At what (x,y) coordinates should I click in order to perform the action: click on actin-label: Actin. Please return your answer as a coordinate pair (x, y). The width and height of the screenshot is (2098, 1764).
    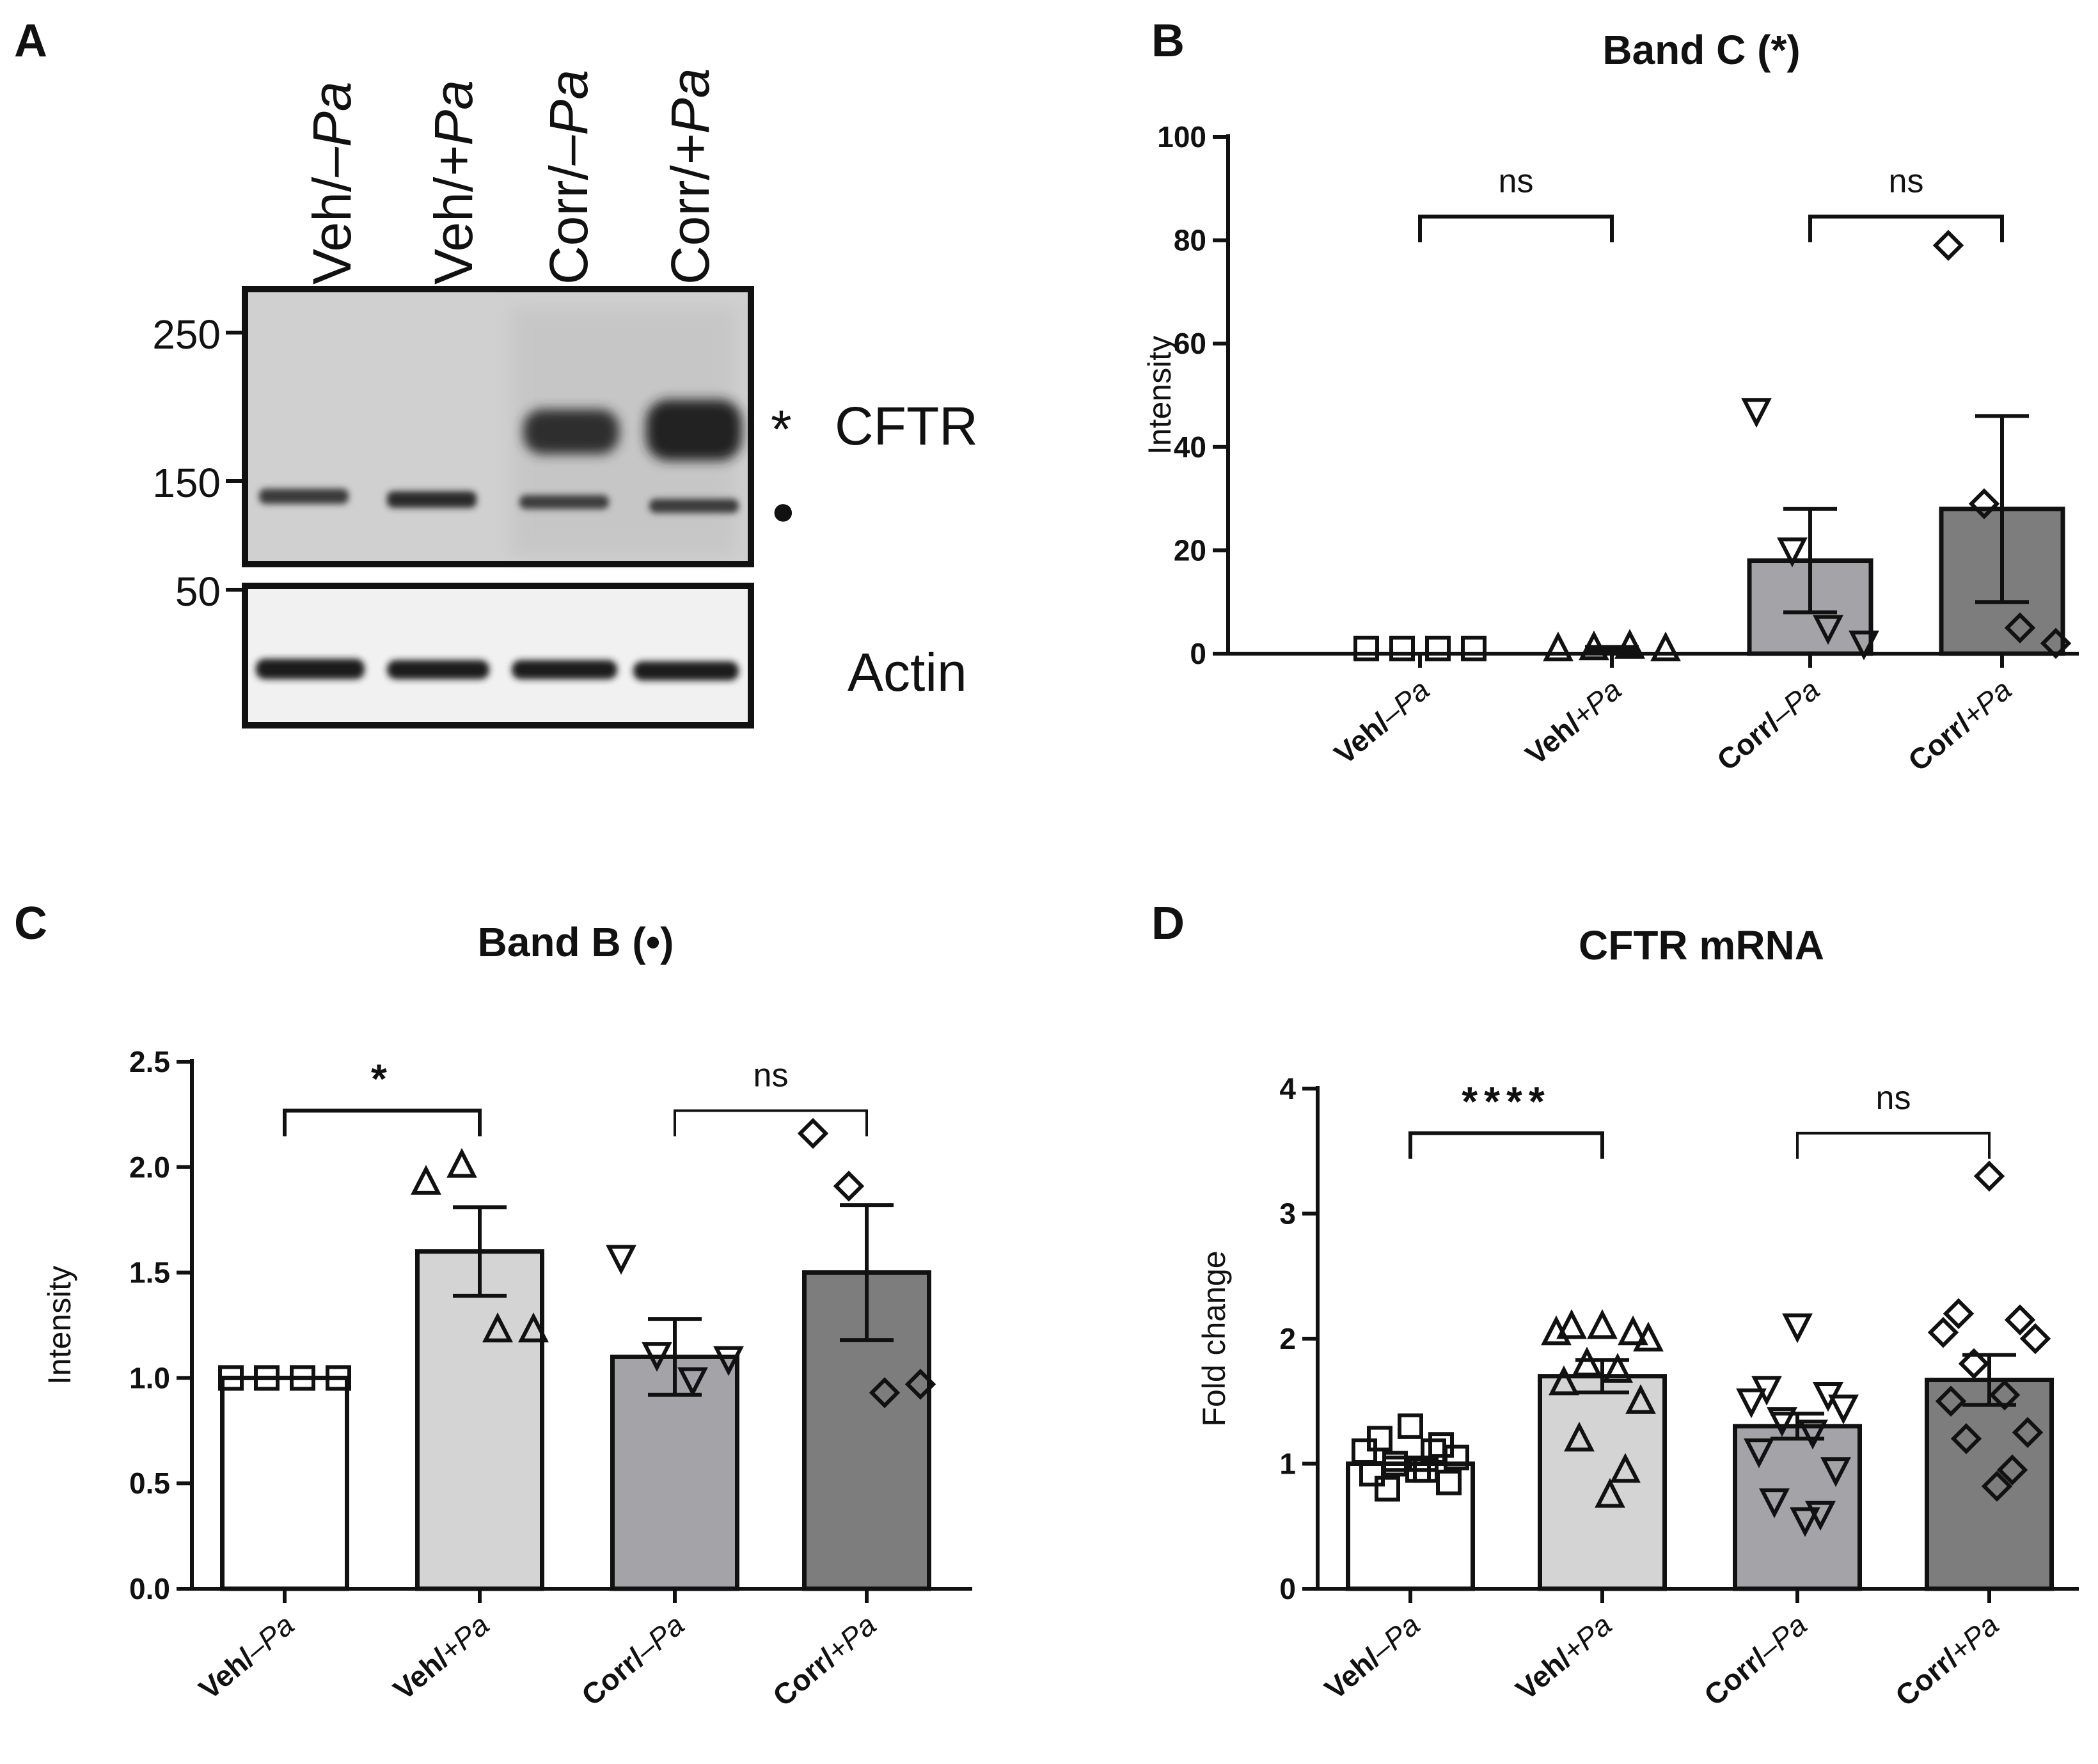
    Looking at the image, I should click on (907, 672).